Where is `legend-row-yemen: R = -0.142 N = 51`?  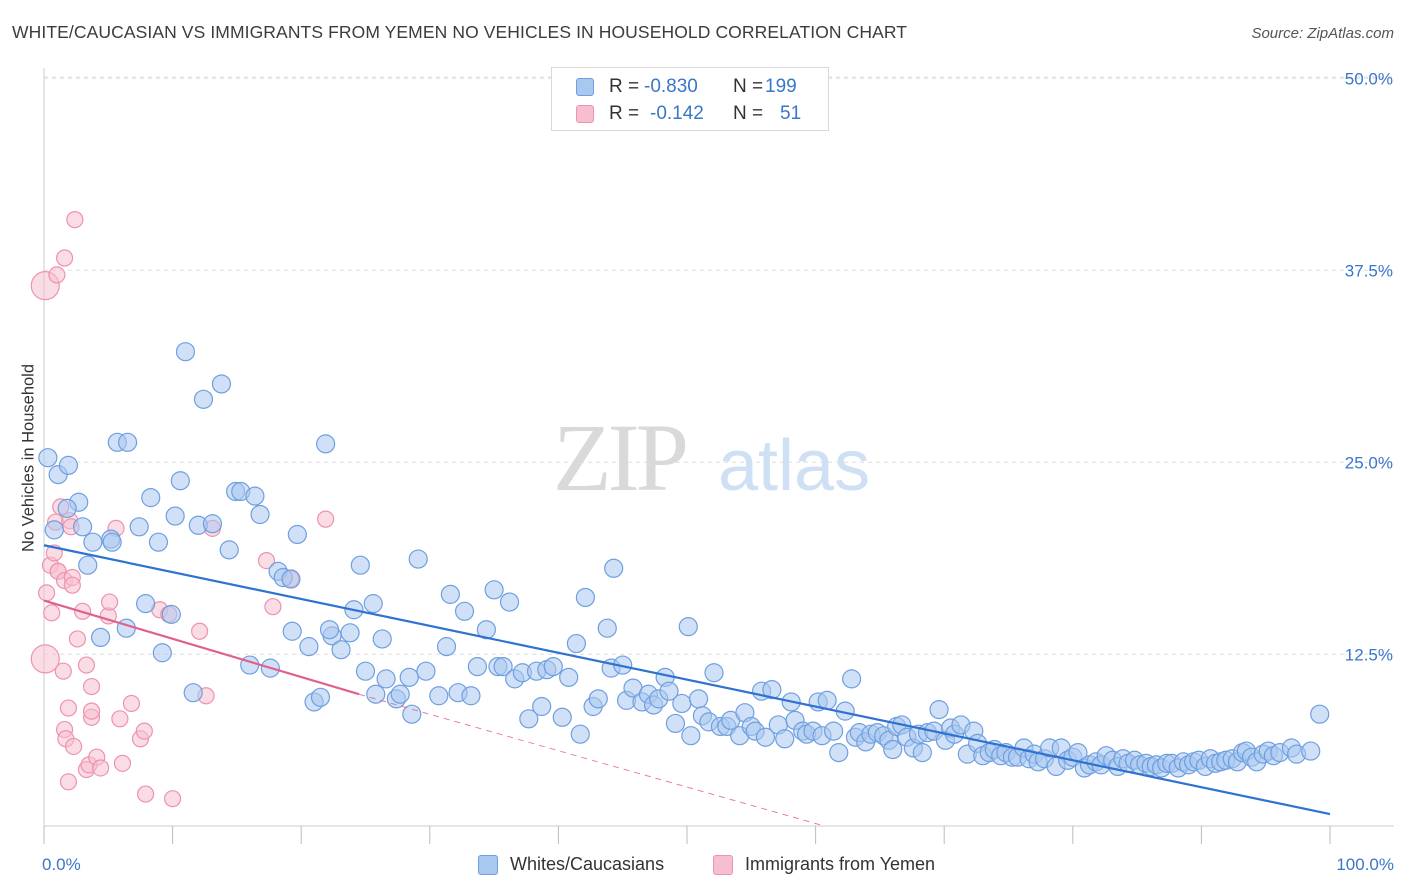
legend-row-yemen: R = -0.142 N = 51 is located at coordinates (690, 114).